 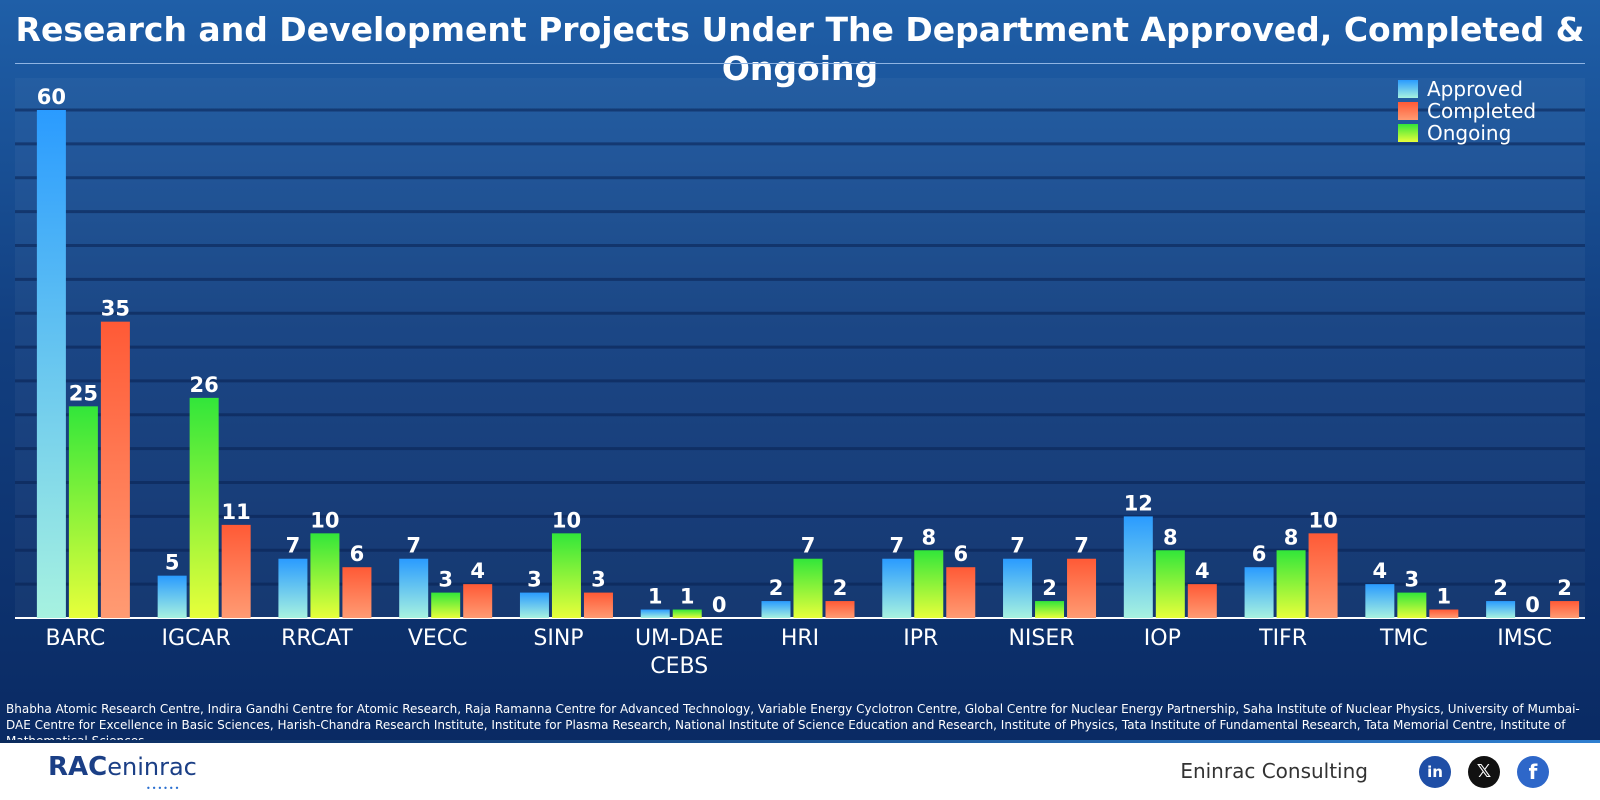 I want to click on bar-igcar-ongoing, so click(x=204, y=507).